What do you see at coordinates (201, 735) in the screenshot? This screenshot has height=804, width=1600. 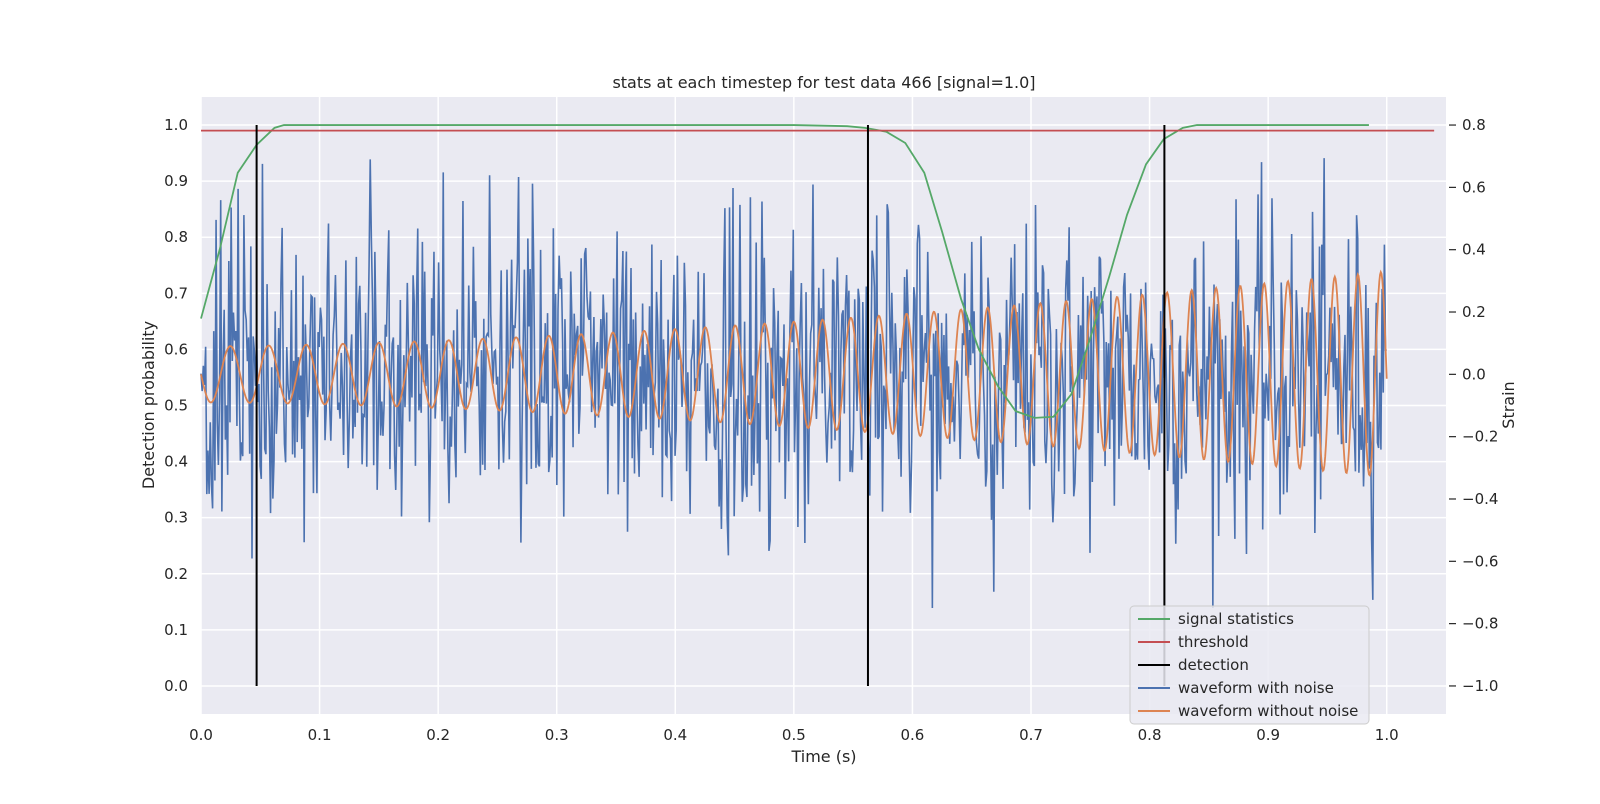 I see `x-tick-label: 0.0` at bounding box center [201, 735].